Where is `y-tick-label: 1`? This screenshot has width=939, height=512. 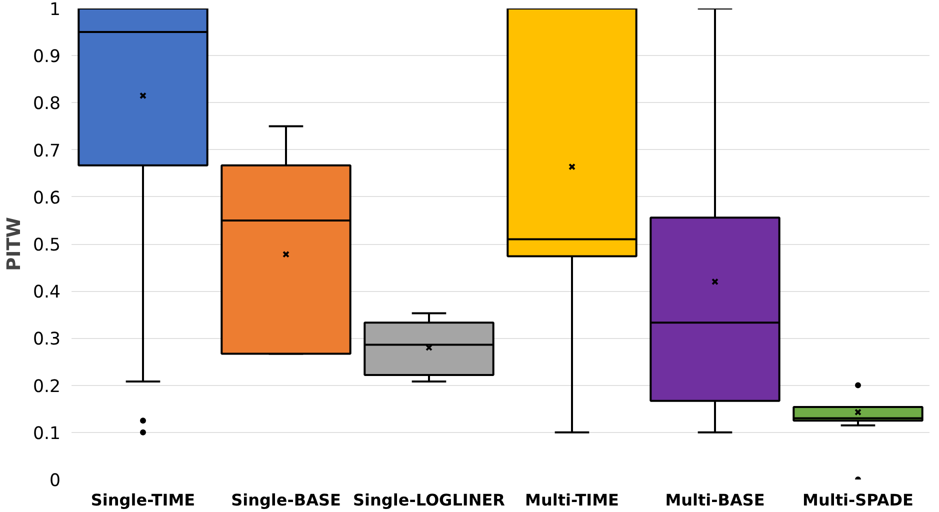 y-tick-label: 1 is located at coordinates (55, 10).